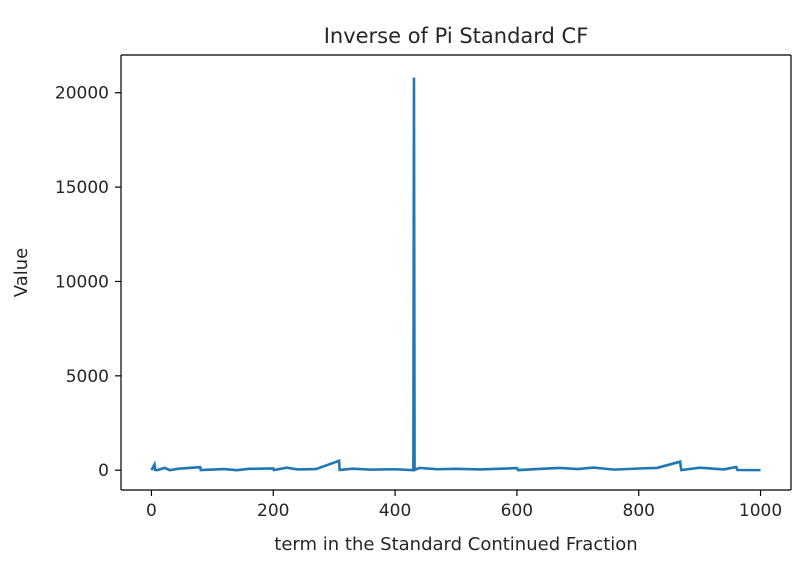  What do you see at coordinates (21, 272) in the screenshot?
I see `y-axis-label: Value` at bounding box center [21, 272].